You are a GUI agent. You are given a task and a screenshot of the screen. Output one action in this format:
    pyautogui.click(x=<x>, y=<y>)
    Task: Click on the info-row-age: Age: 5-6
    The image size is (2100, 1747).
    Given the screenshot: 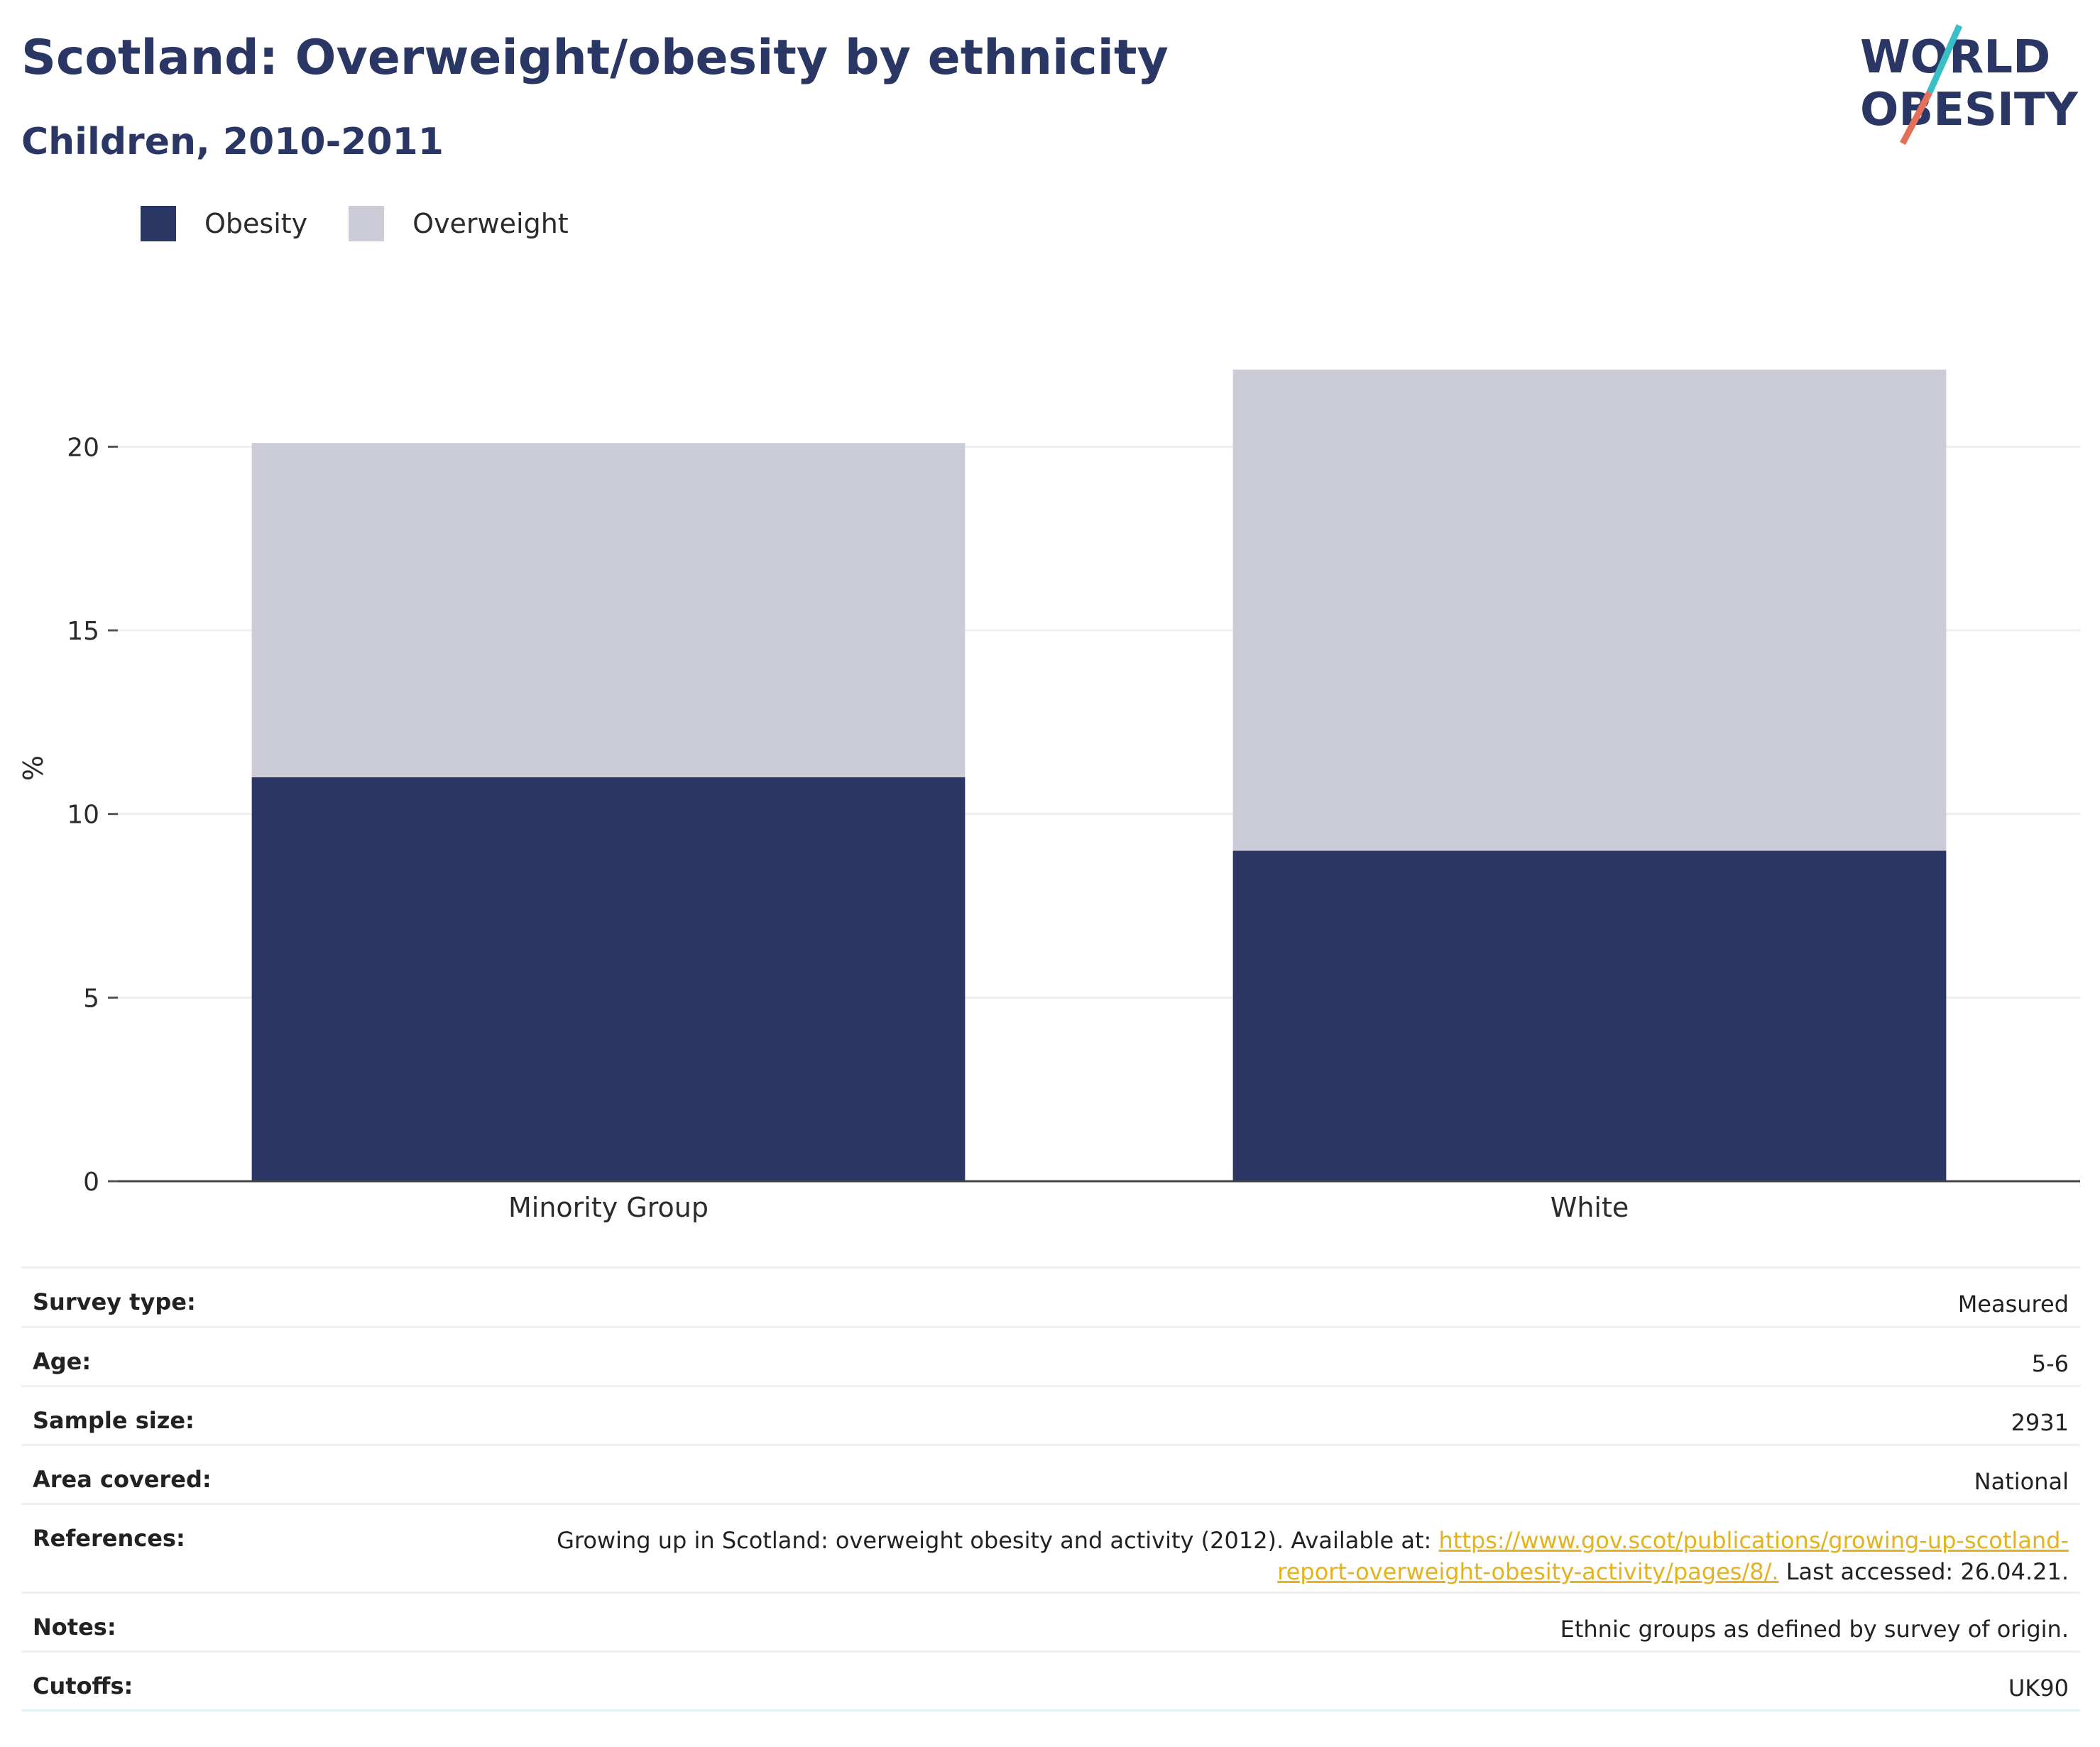 What is the action you would take?
    pyautogui.click(x=1050, y=1355)
    